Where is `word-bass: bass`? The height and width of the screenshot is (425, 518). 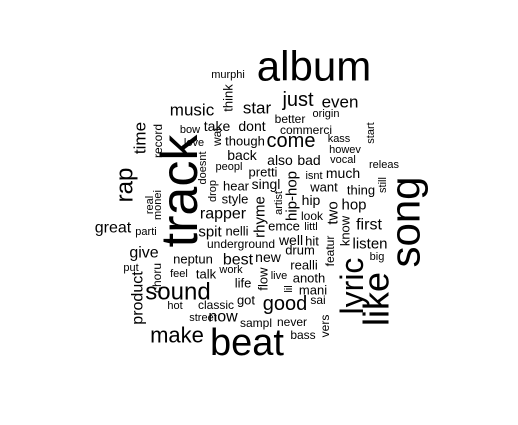
word-bass: bass is located at coordinates (302, 335).